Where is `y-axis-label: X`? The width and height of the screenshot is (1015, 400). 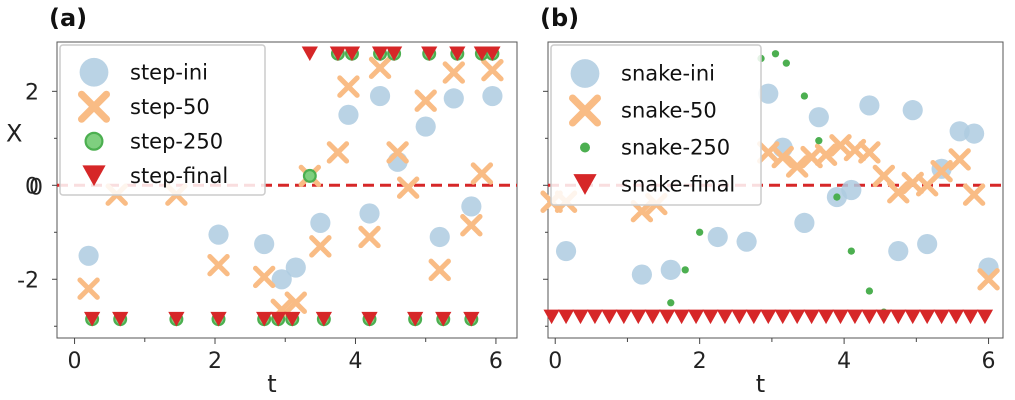 y-axis-label: X is located at coordinates (14, 134).